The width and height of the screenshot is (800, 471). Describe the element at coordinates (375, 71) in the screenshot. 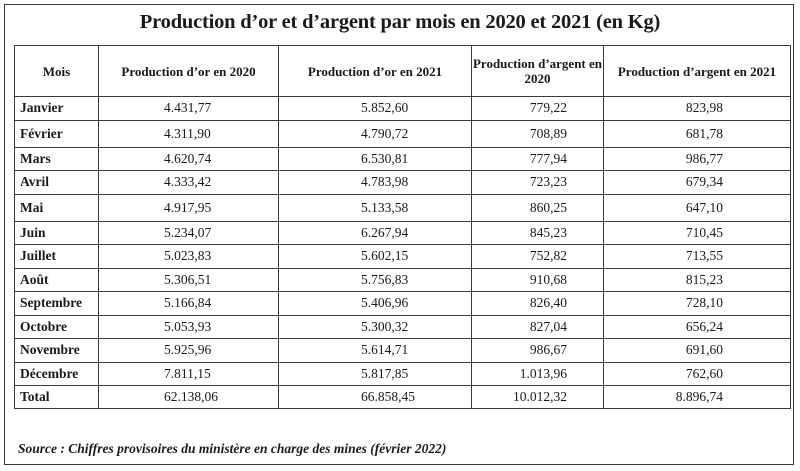

I see `header-or-2021: Production d’or en 2021` at that location.